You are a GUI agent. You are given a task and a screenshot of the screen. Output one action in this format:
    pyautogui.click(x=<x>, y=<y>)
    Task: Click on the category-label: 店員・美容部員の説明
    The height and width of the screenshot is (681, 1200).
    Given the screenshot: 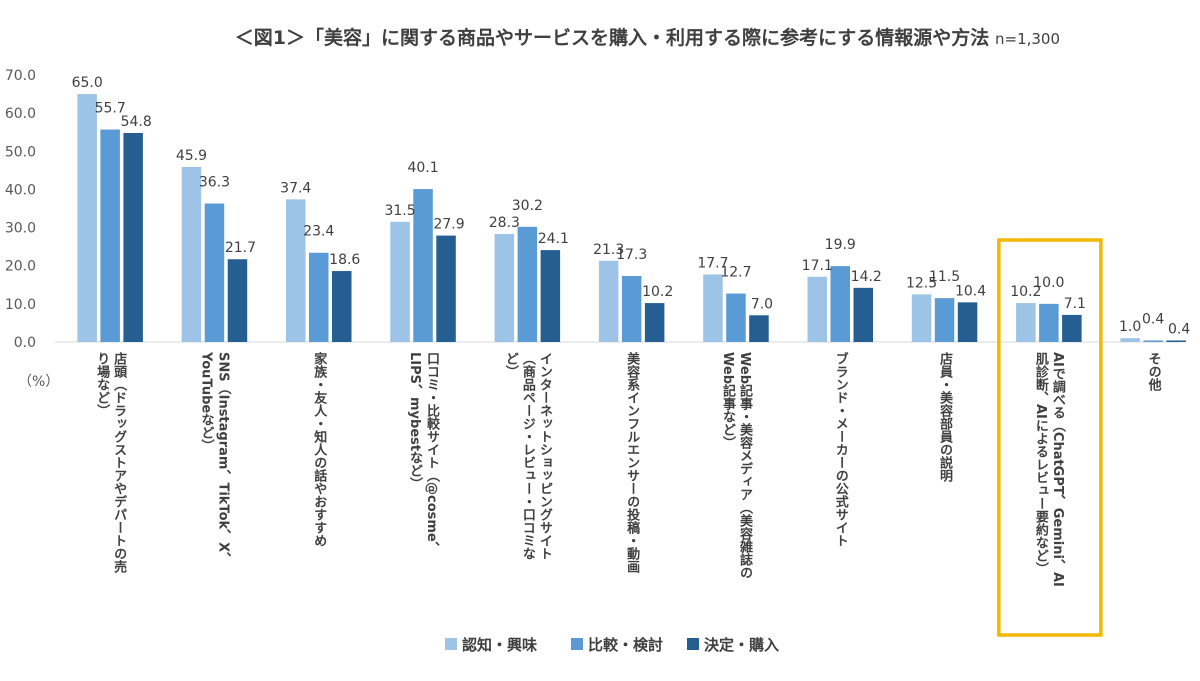 What is the action you would take?
    pyautogui.click(x=945, y=417)
    